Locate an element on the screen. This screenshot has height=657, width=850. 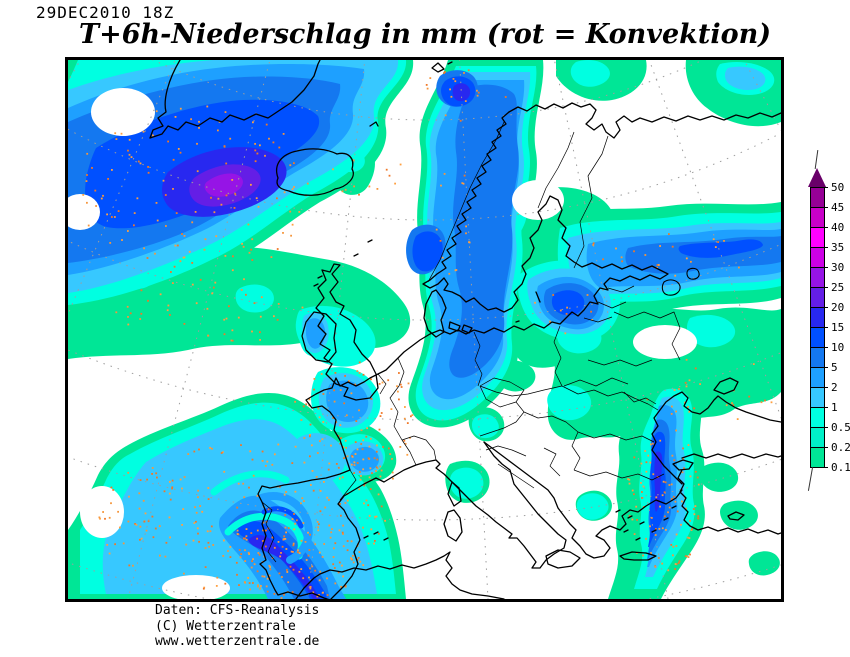
scale-tick-label: 0.5 is located at coordinates (840, 427).